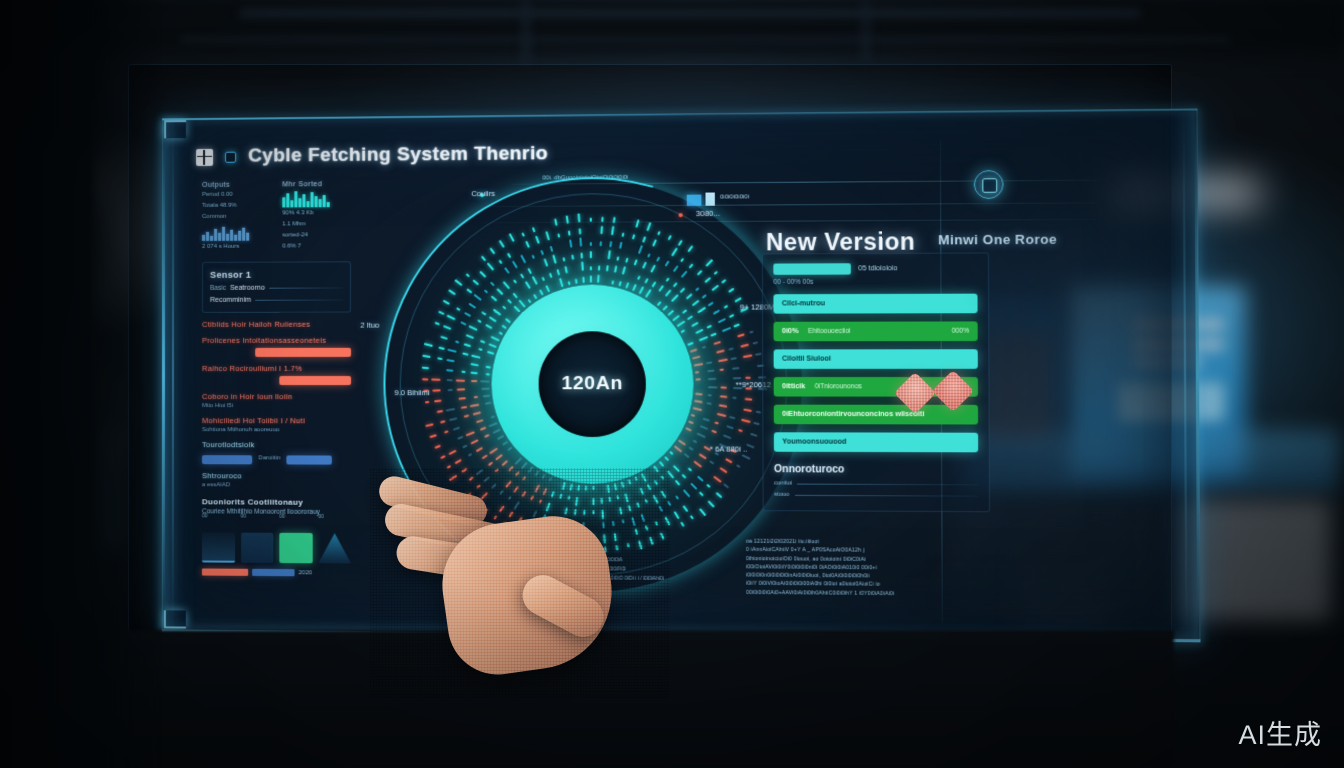  Describe the element at coordinates (853, 414) in the screenshot. I see `row-label: 0iEhtuorconiontirvounconcinos wiiseoiti` at that location.